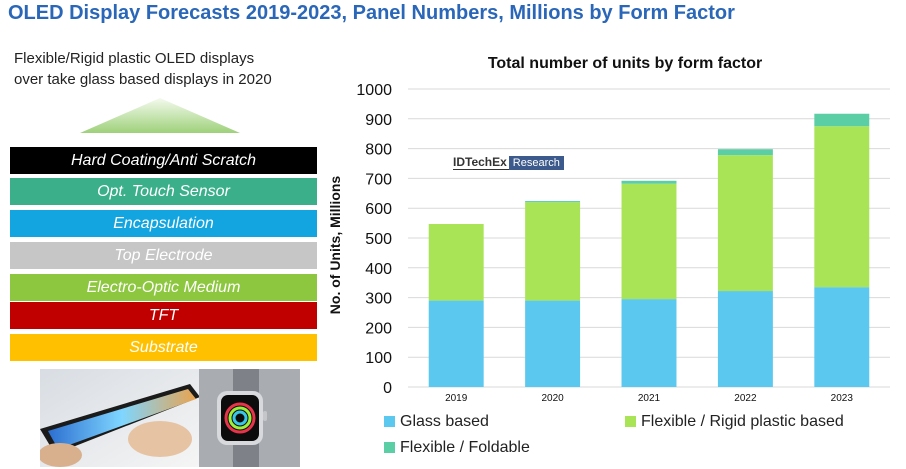  I want to click on legend-foldable: Flexible / Foldable, so click(457, 448).